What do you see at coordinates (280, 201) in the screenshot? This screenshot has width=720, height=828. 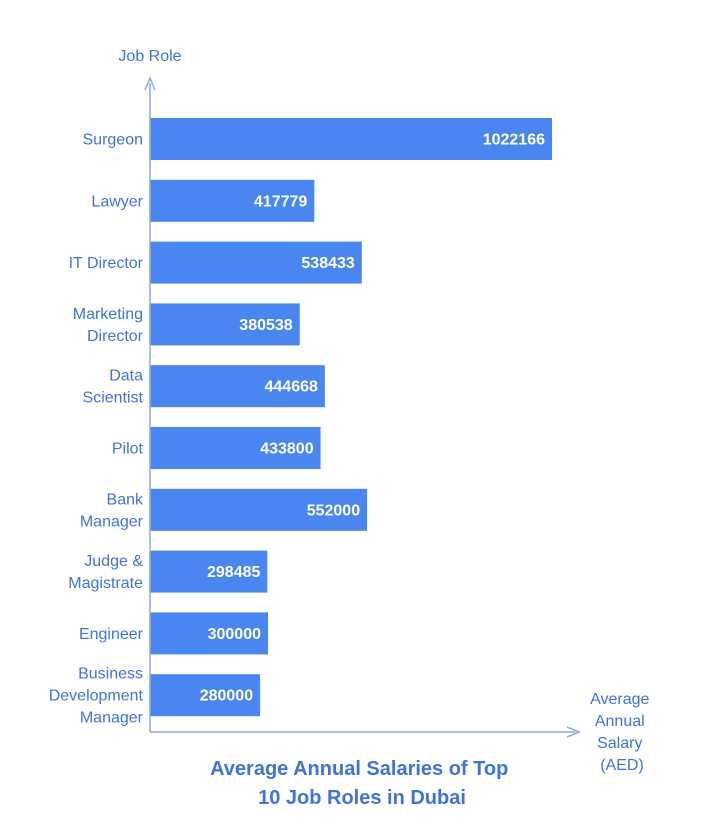 I see `bar-value-label: 417779` at bounding box center [280, 201].